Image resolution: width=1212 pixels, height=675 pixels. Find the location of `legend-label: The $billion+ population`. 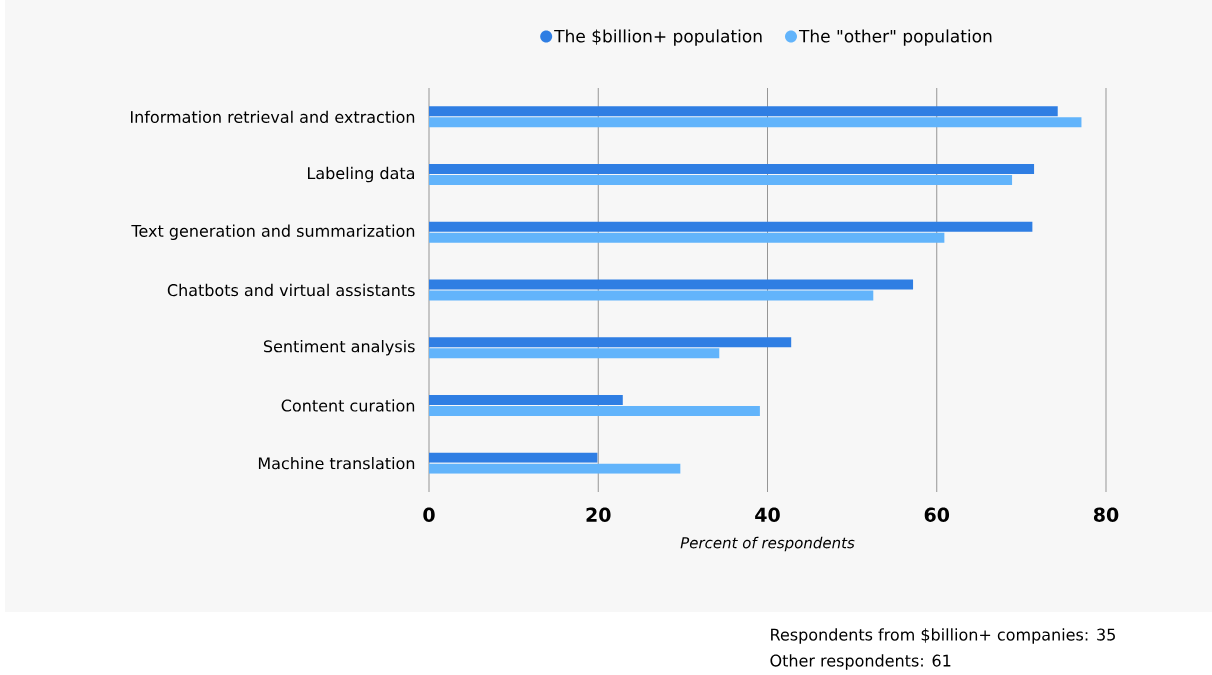

legend-label: The $billion+ population is located at coordinates (658, 37).